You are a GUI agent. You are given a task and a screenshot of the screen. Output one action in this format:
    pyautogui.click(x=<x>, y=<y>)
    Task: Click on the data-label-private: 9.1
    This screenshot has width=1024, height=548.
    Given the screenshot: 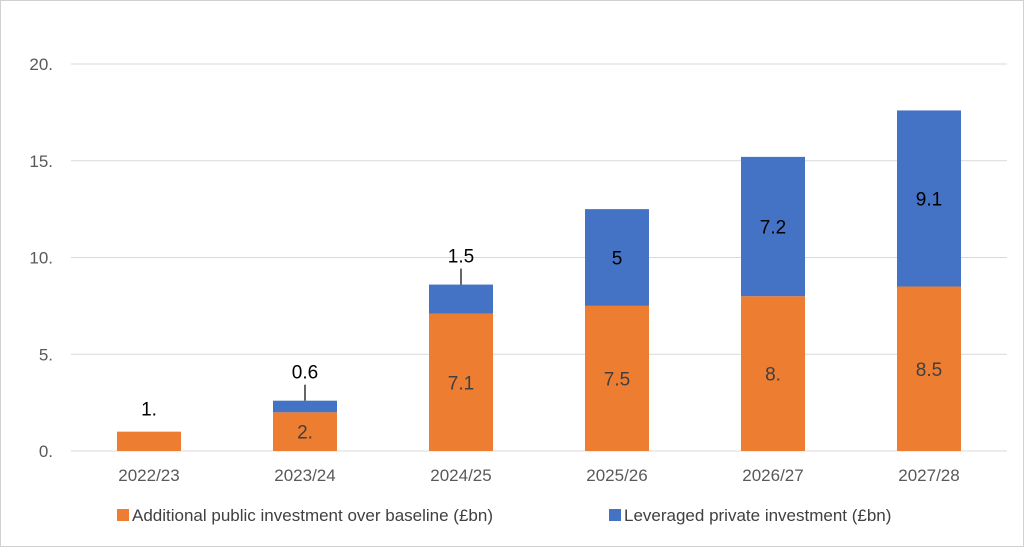 What is the action you would take?
    pyautogui.click(x=929, y=199)
    